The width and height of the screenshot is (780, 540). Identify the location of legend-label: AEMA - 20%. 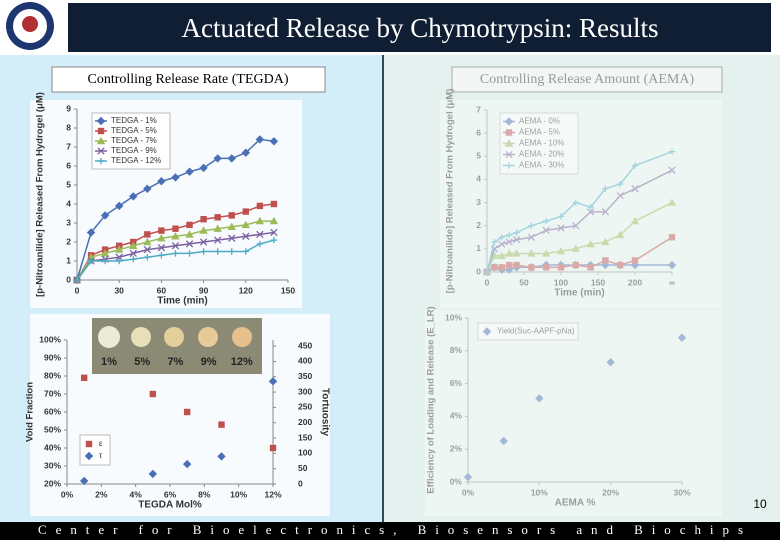
(541, 154).